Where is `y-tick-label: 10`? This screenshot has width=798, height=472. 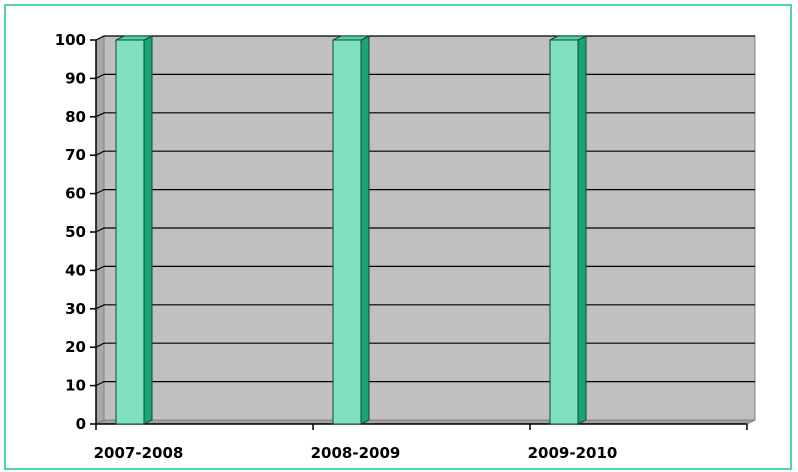
y-tick-label: 10 is located at coordinates (75, 386).